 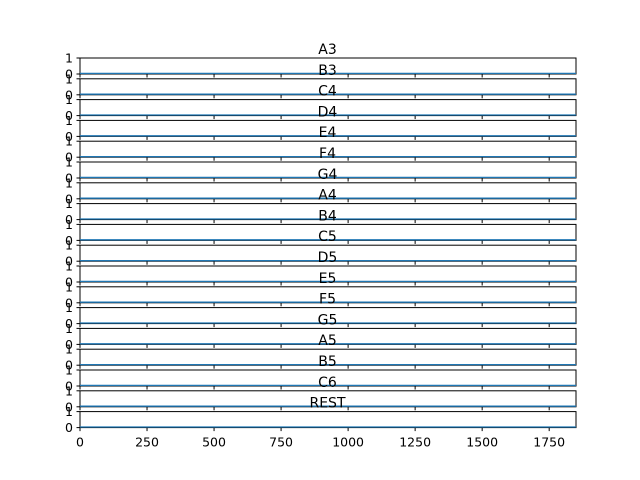 I want to click on subplot-b4: 01 B4, so click(x=321, y=228).